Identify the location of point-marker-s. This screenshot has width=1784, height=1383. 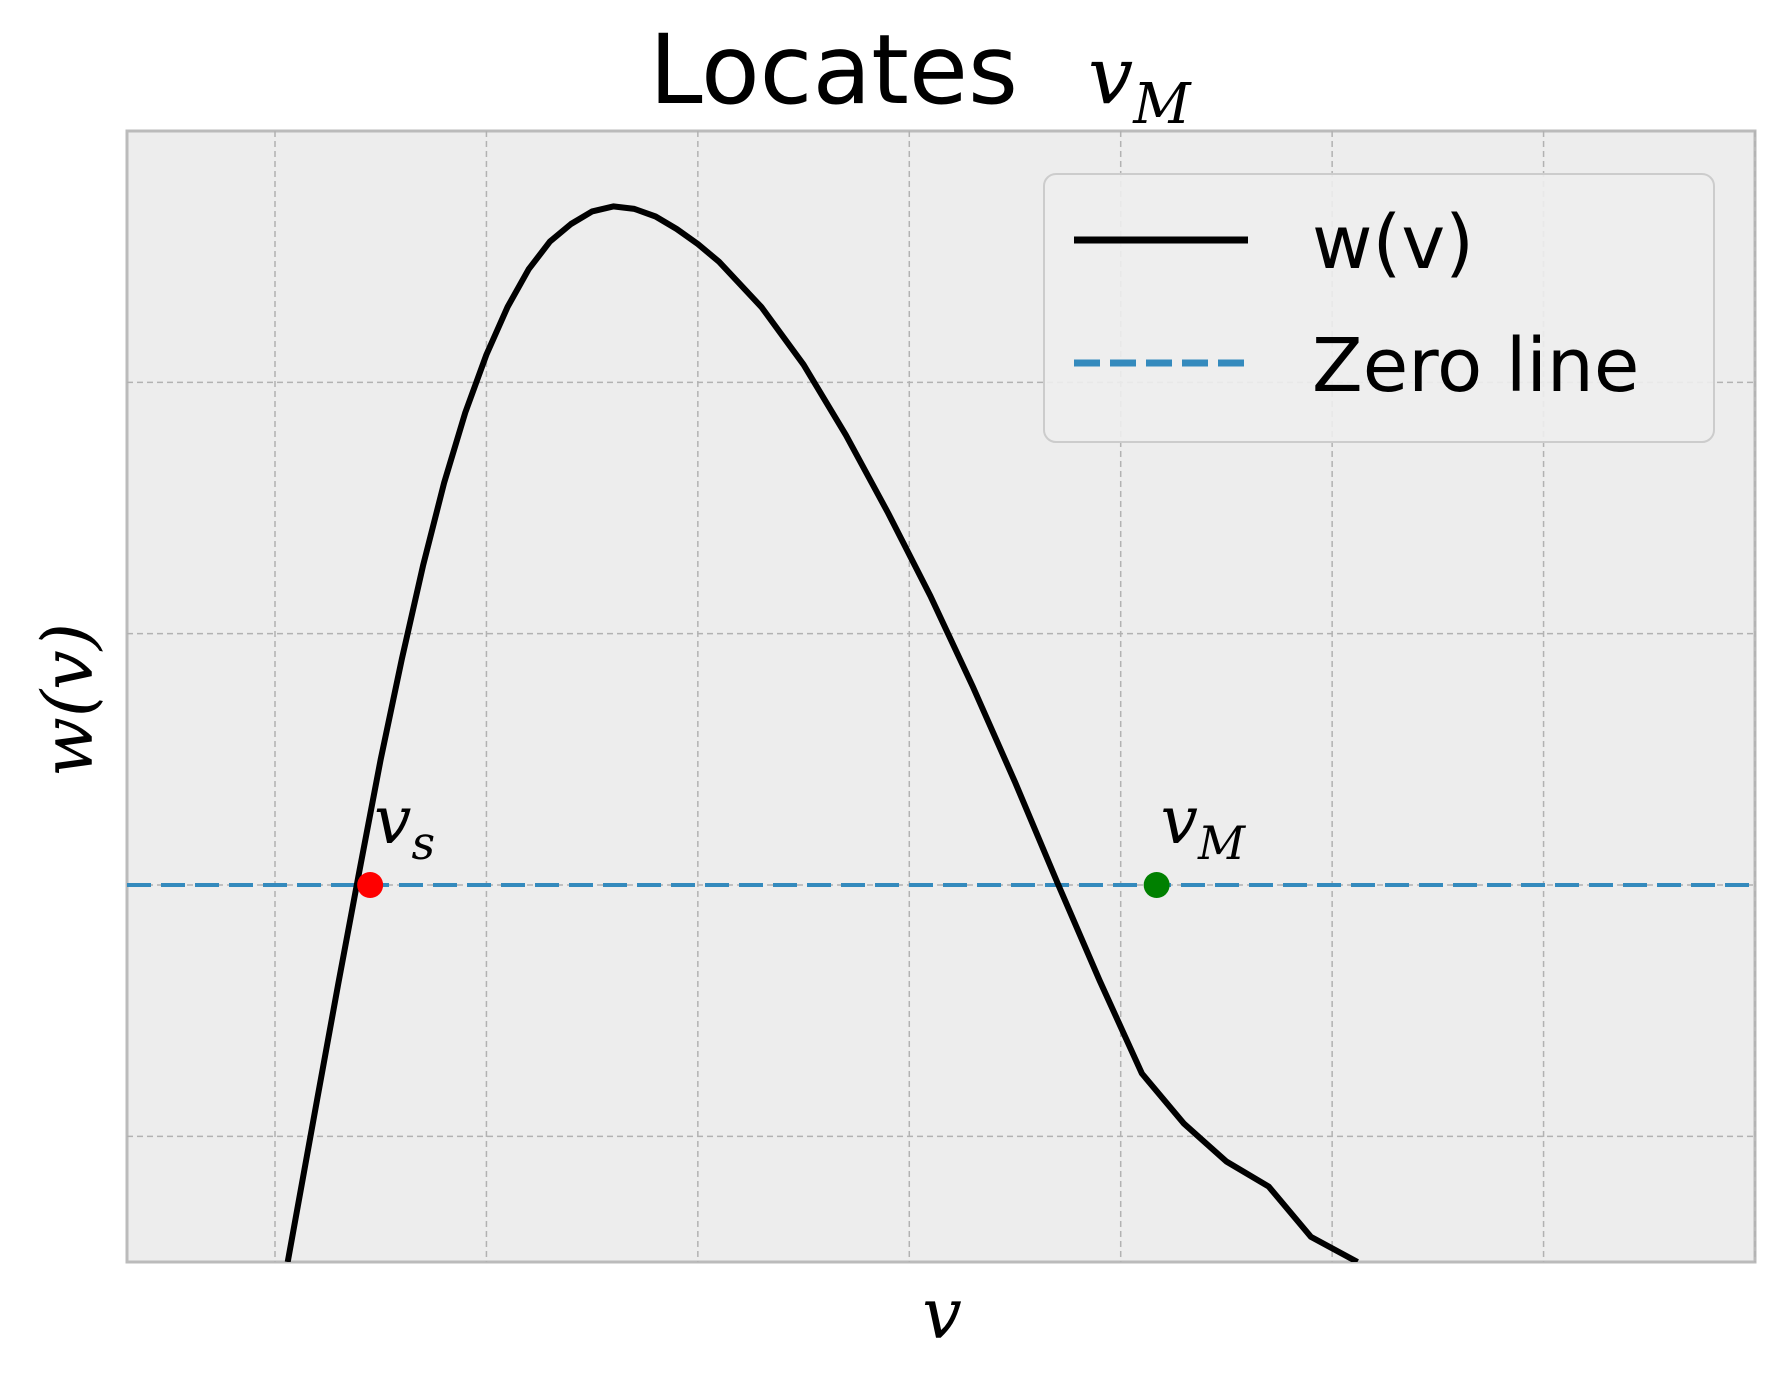
(370, 885).